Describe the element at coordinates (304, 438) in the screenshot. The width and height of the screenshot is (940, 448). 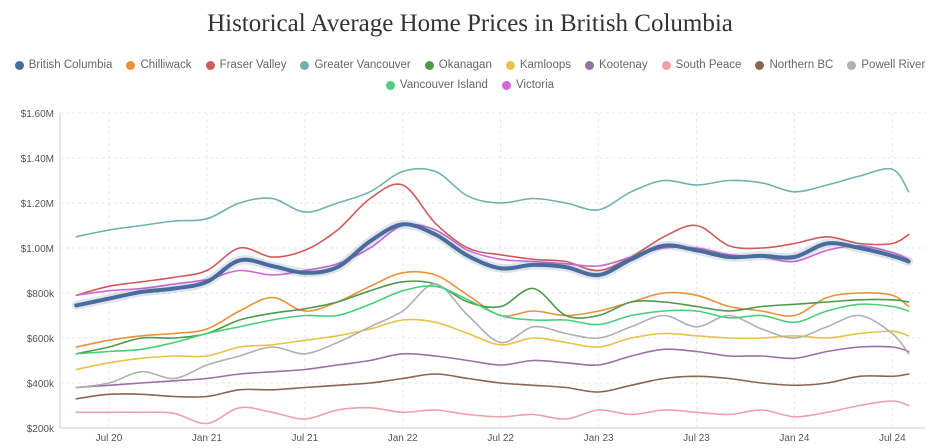
I see `x-tick-label: Jul 21` at that location.